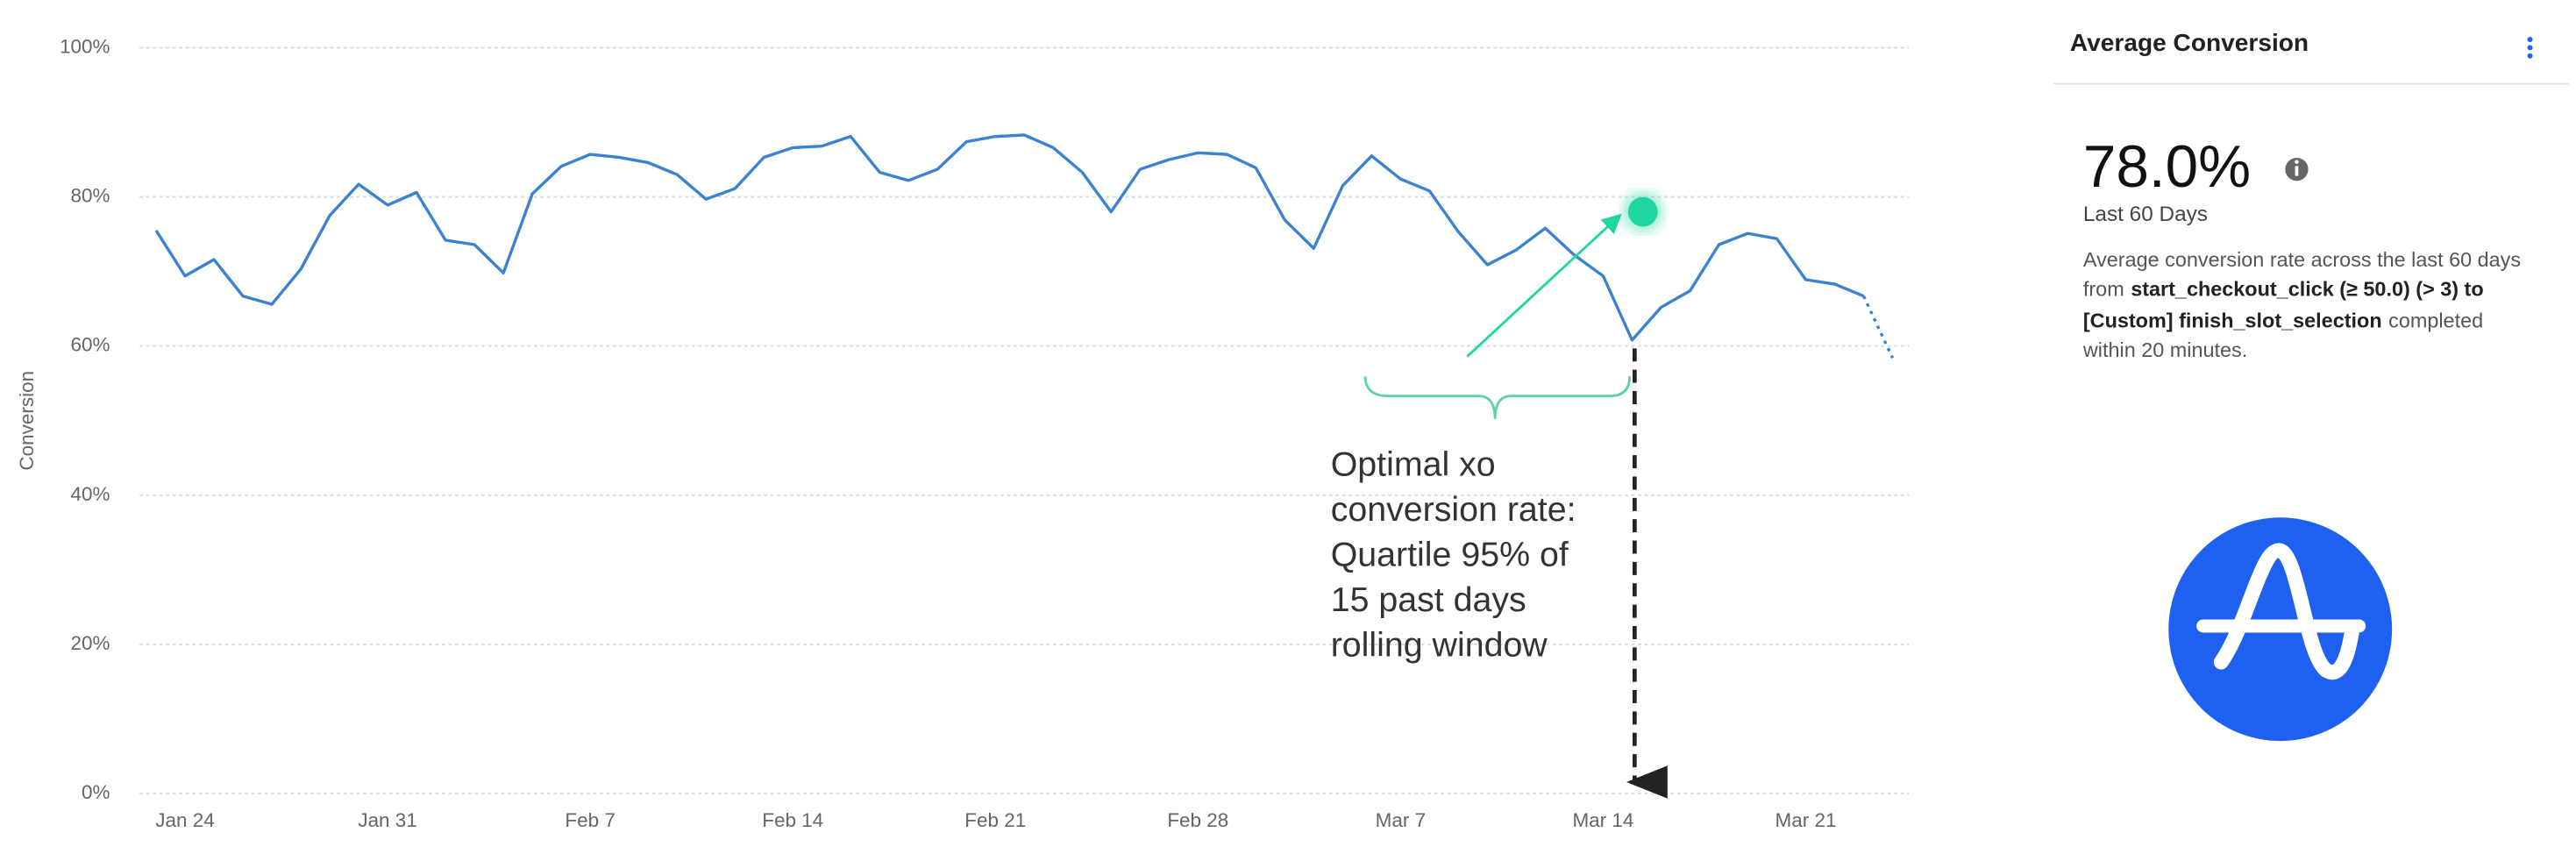  What do you see at coordinates (90, 494) in the screenshot?
I see `y-tick-label: 40%` at bounding box center [90, 494].